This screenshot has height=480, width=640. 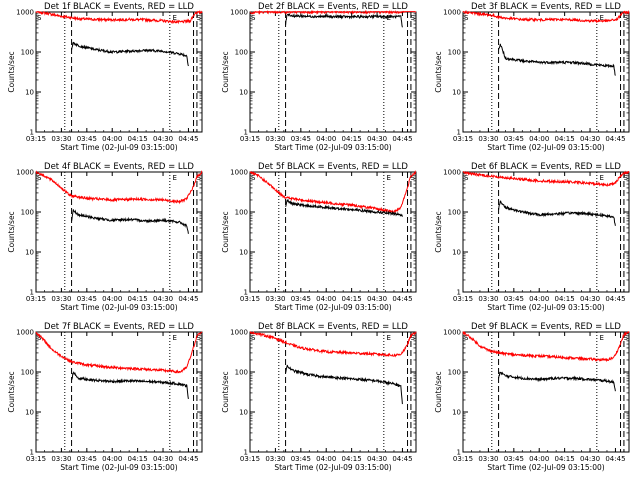 I want to click on chart-title: Det 1f BLACK = Events, RED = LLD, so click(x=119, y=7).